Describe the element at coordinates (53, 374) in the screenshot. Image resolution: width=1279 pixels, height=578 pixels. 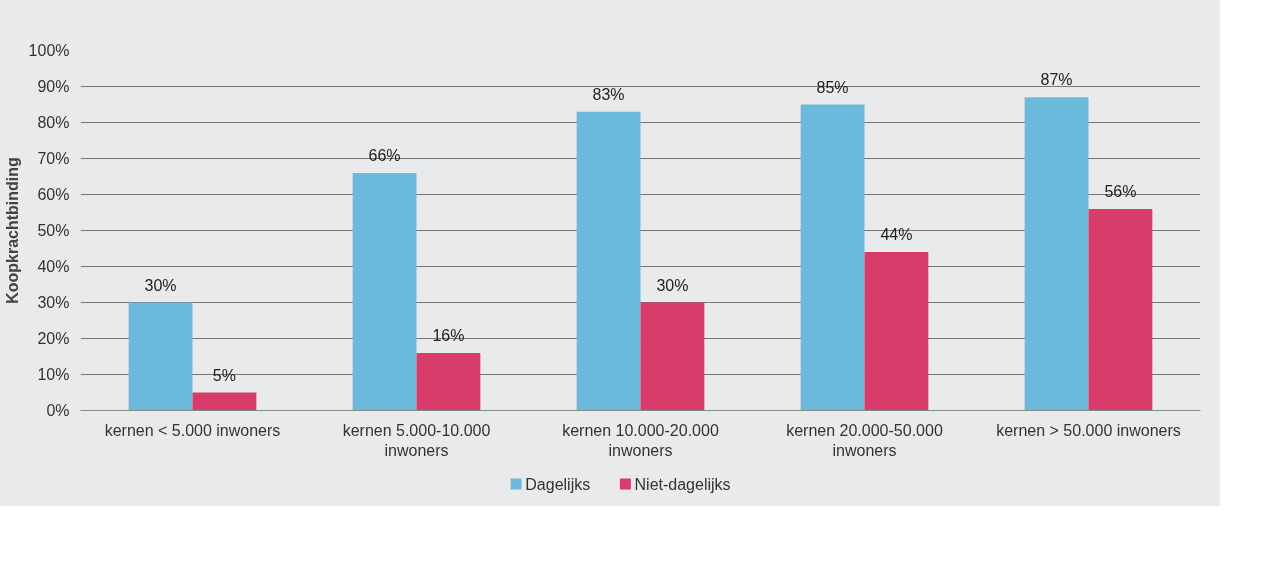
I see `y-tick-label: 10%` at that location.